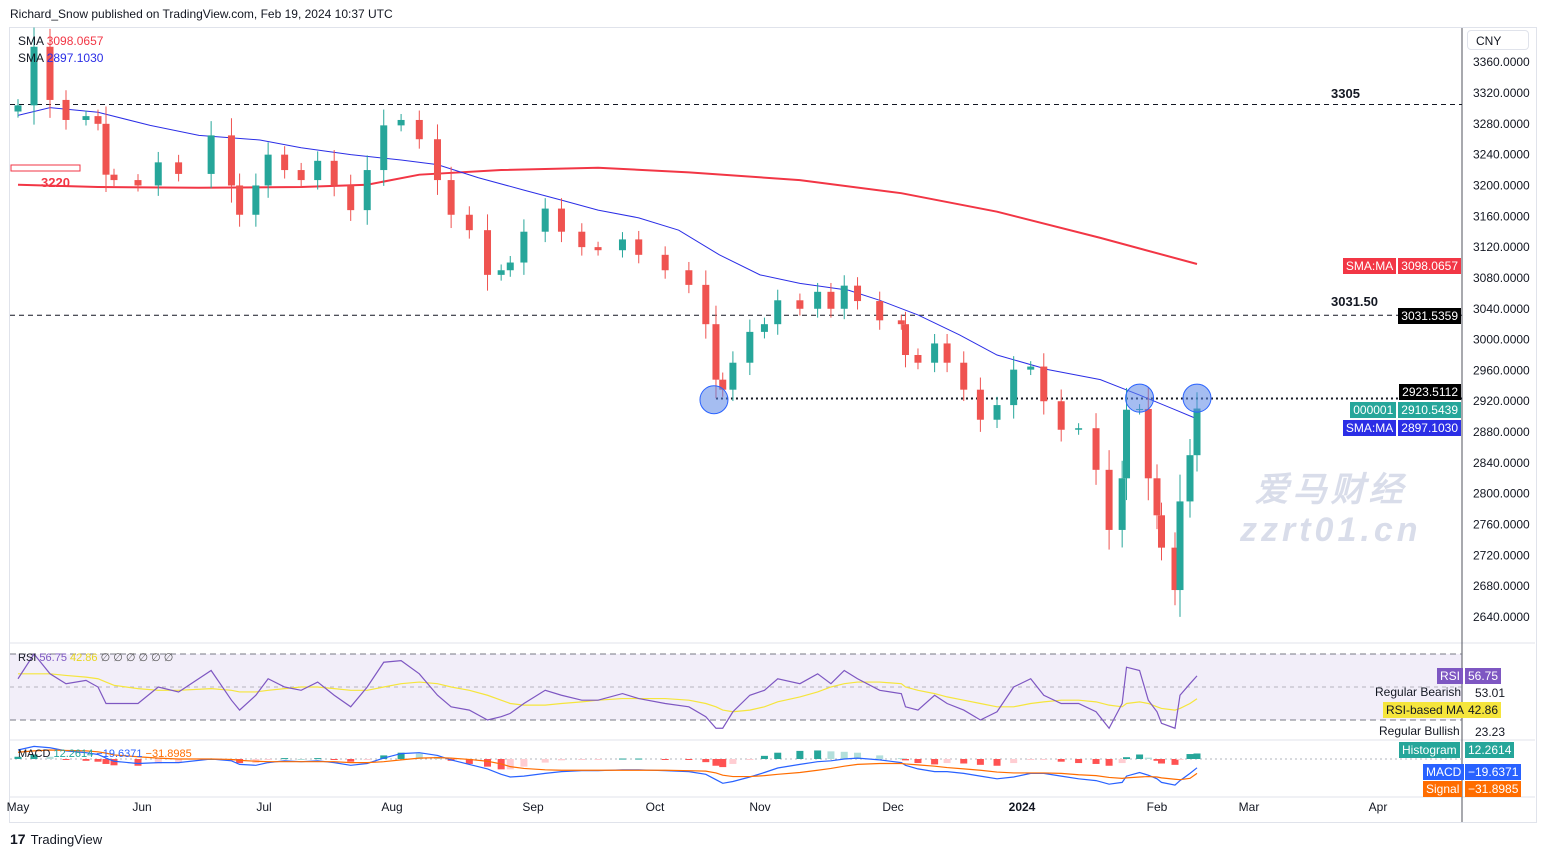 This screenshot has height=857, width=1546. Describe the element at coordinates (1501, 247) in the screenshot. I see `y-tick-label: 3120.0000` at that location.